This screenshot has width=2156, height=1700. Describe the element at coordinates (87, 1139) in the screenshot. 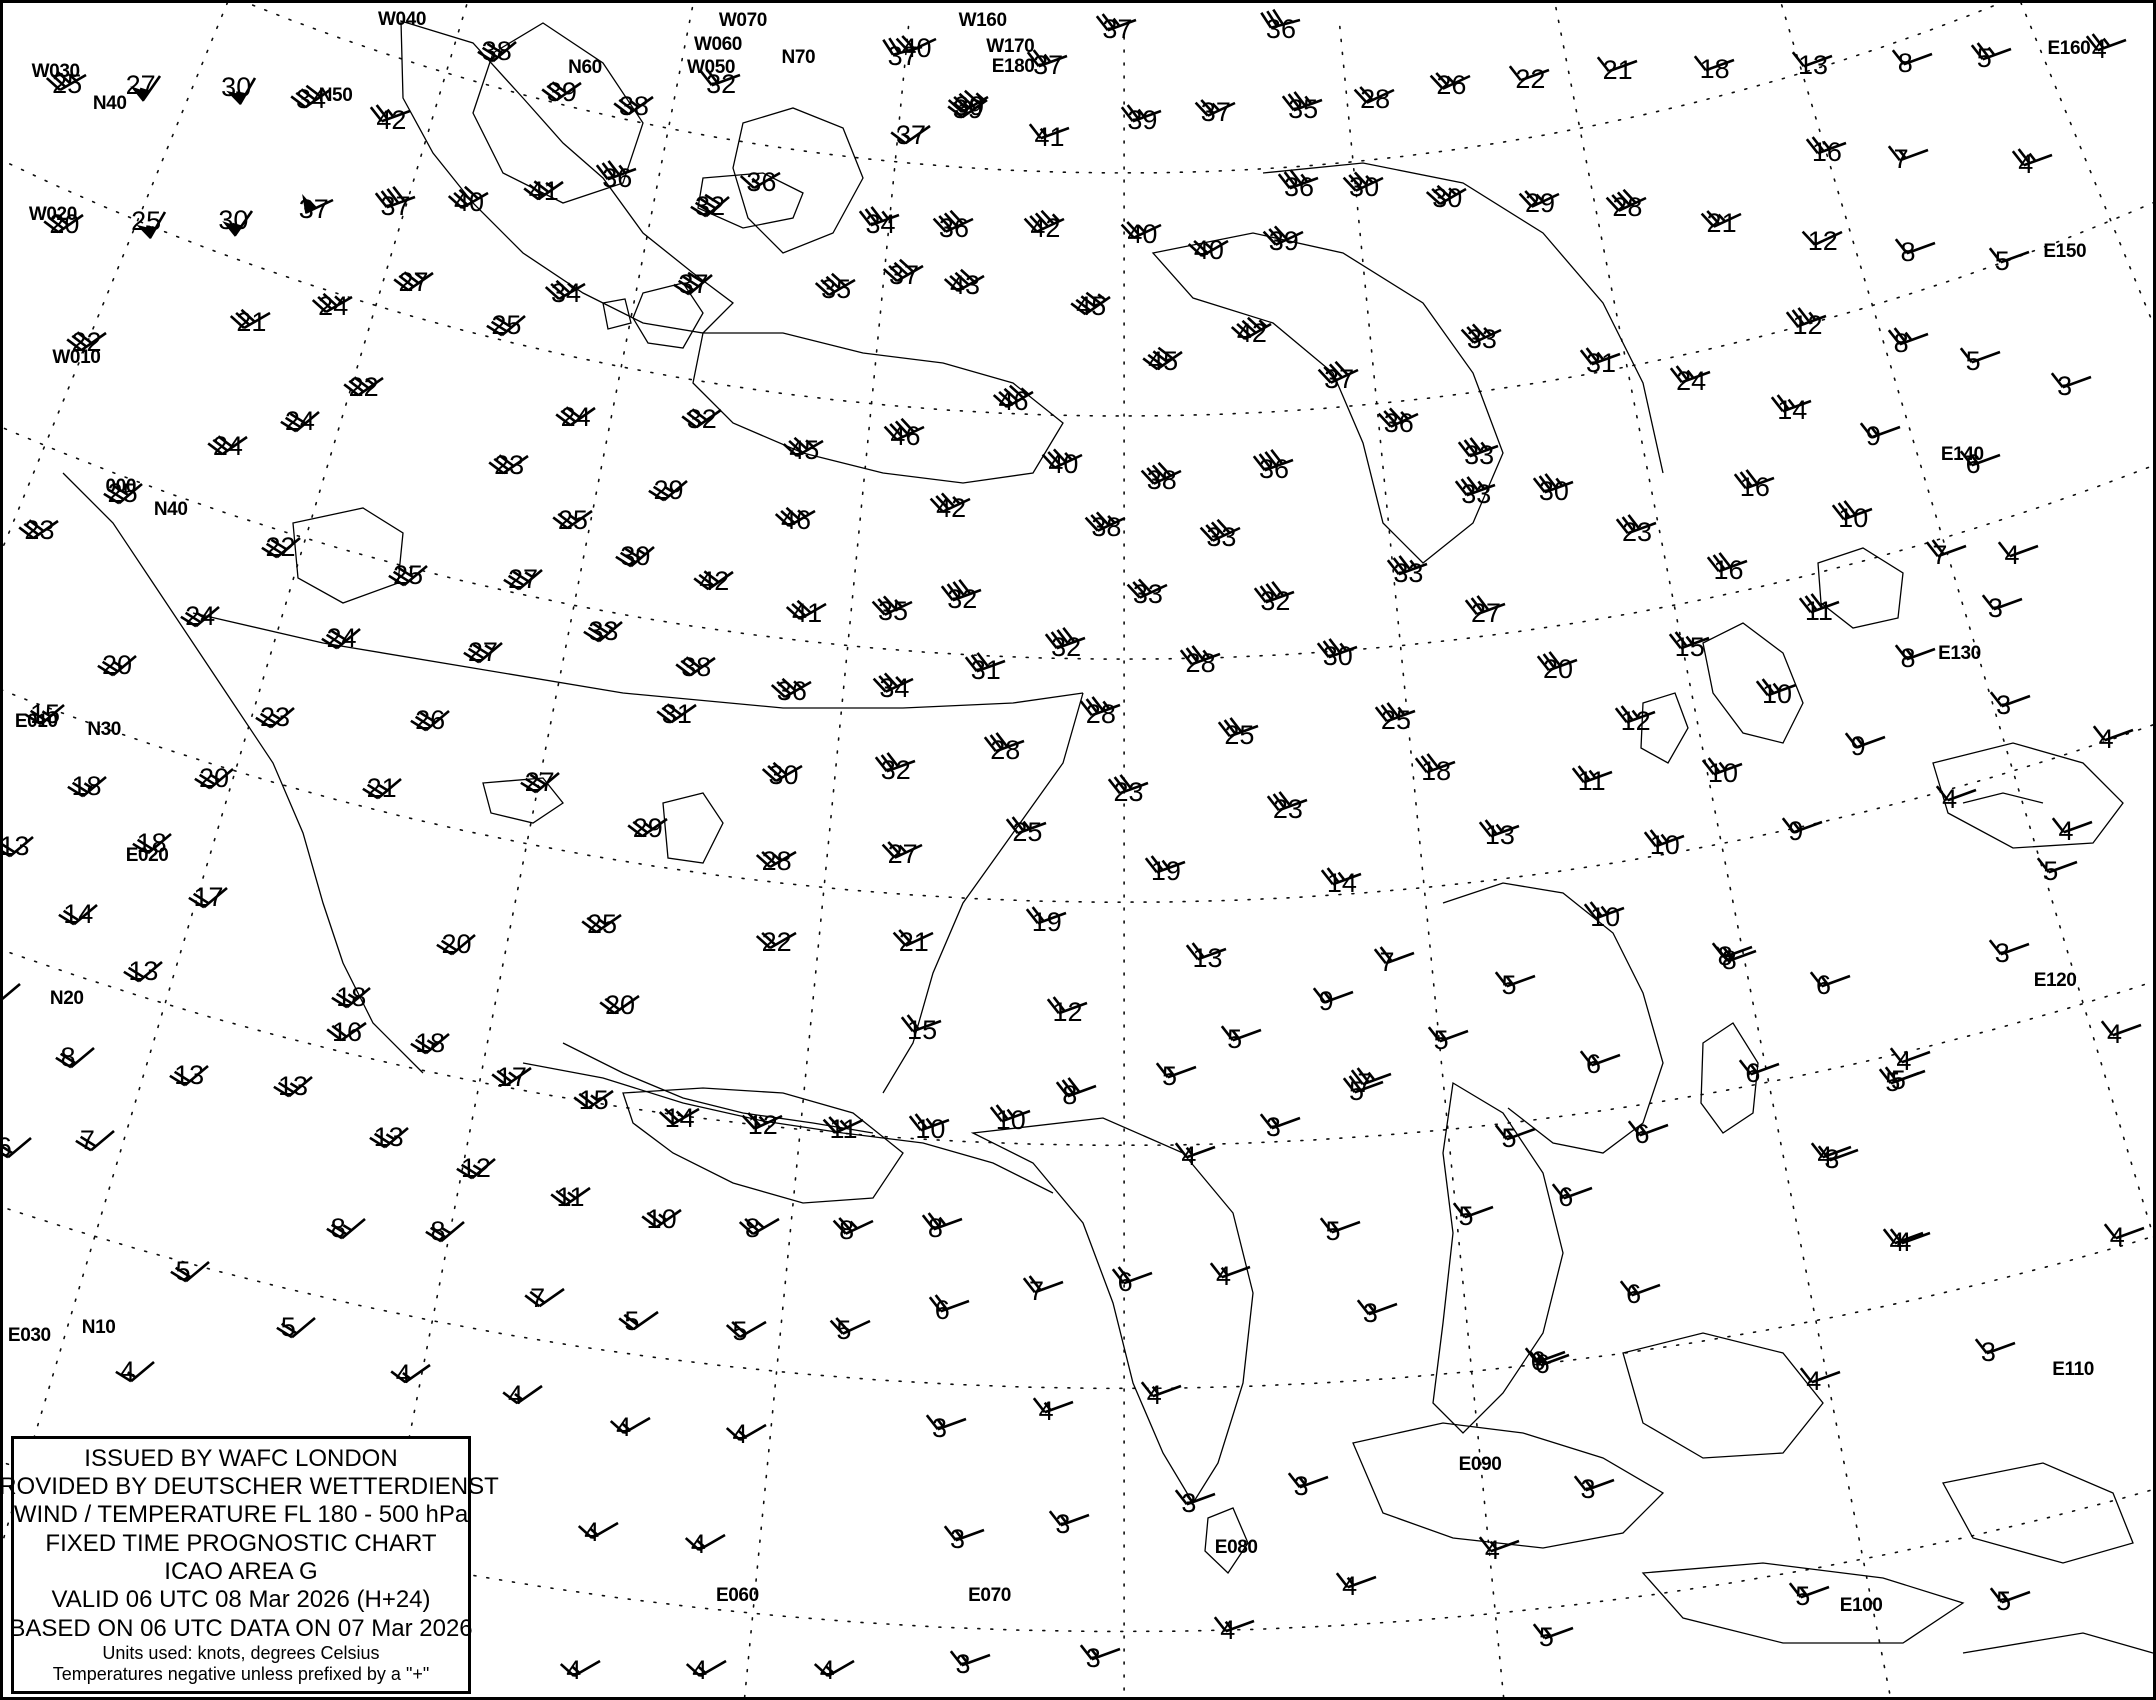

I see `temperature-label: 7` at that location.